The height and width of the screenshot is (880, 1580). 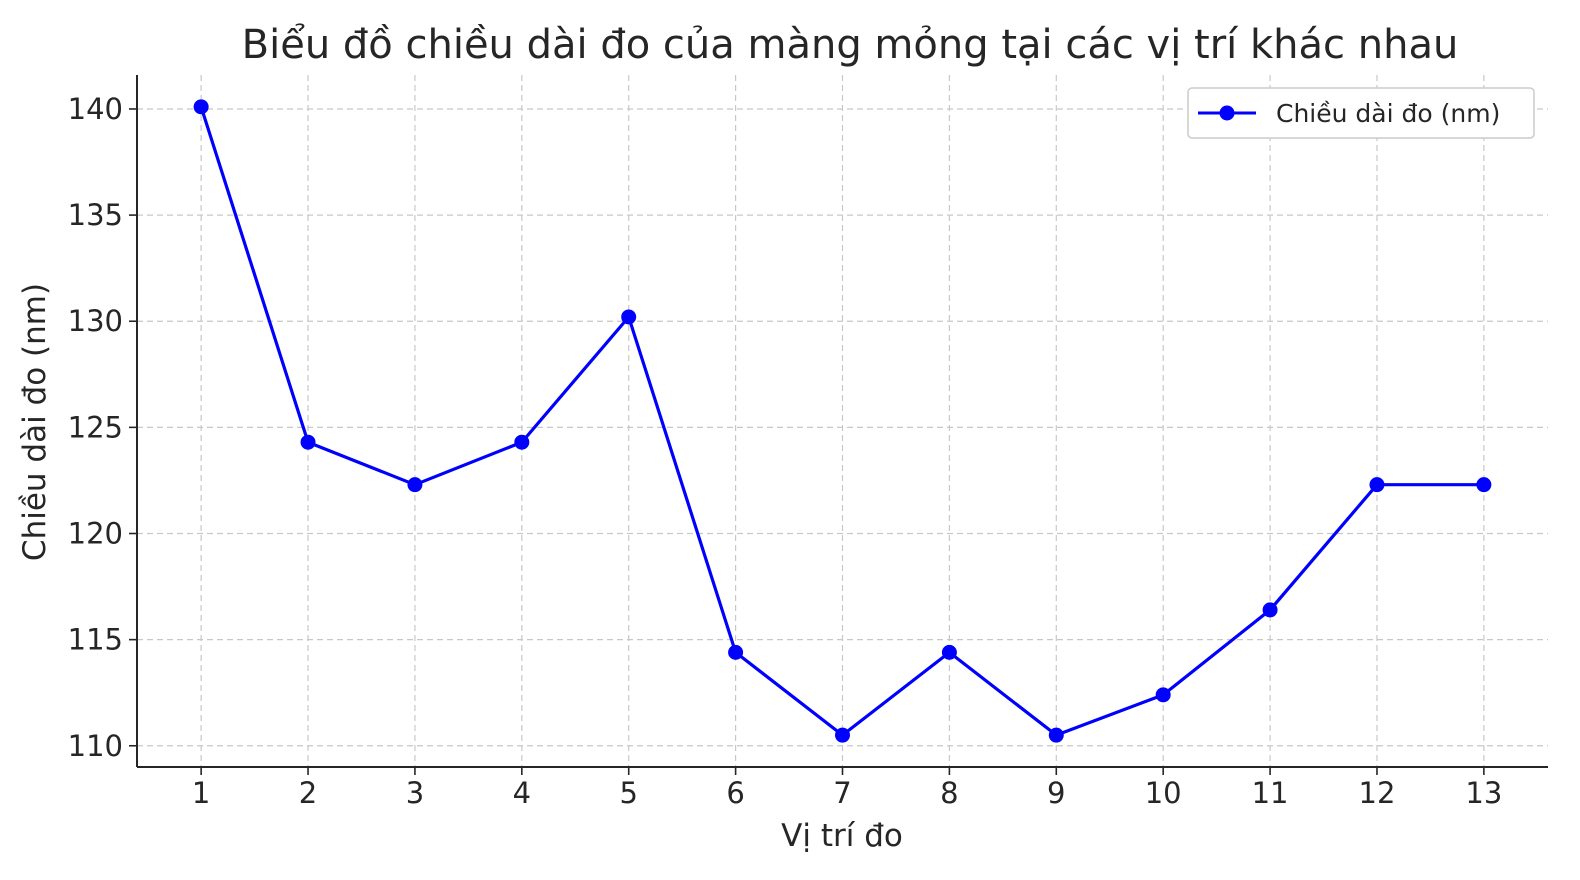 I want to click on legend-marker-swatch, so click(x=1227, y=113).